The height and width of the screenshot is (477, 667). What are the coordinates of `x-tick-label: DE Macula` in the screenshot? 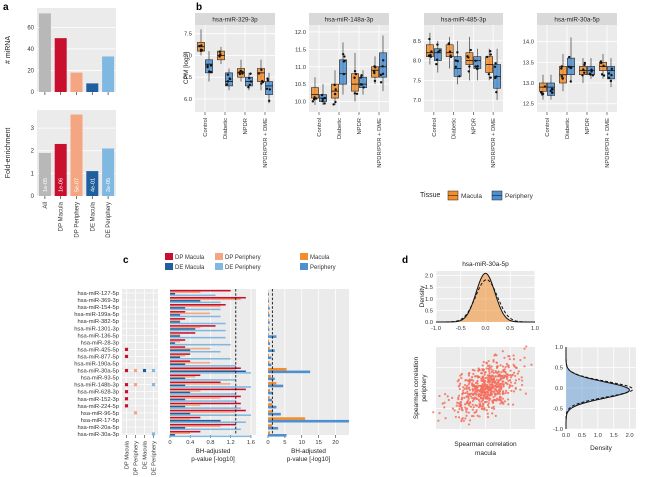 It's located at (146, 454).